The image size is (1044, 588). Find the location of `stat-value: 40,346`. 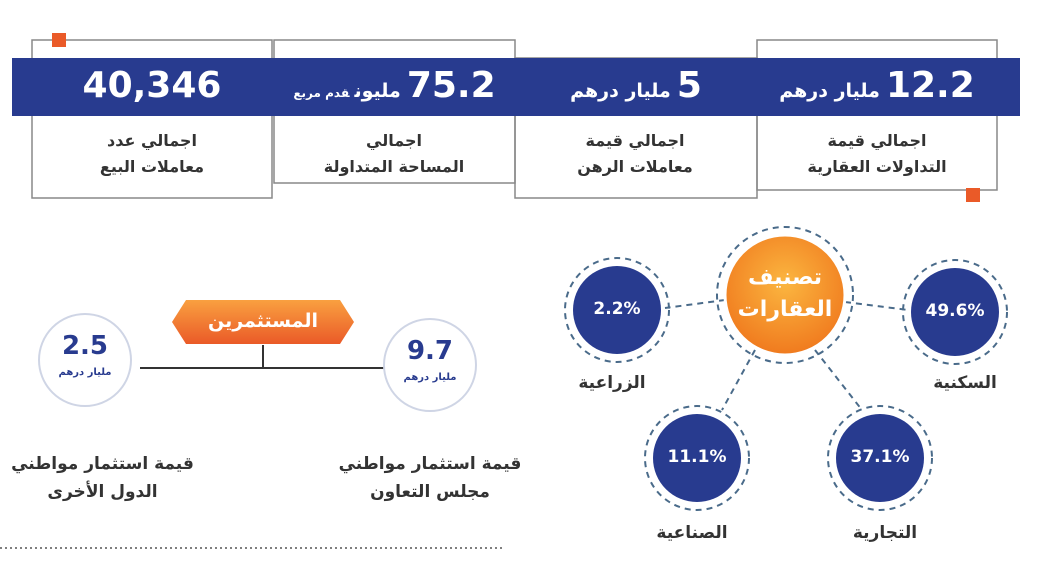

stat-value: 40,346 is located at coordinates (152, 85).